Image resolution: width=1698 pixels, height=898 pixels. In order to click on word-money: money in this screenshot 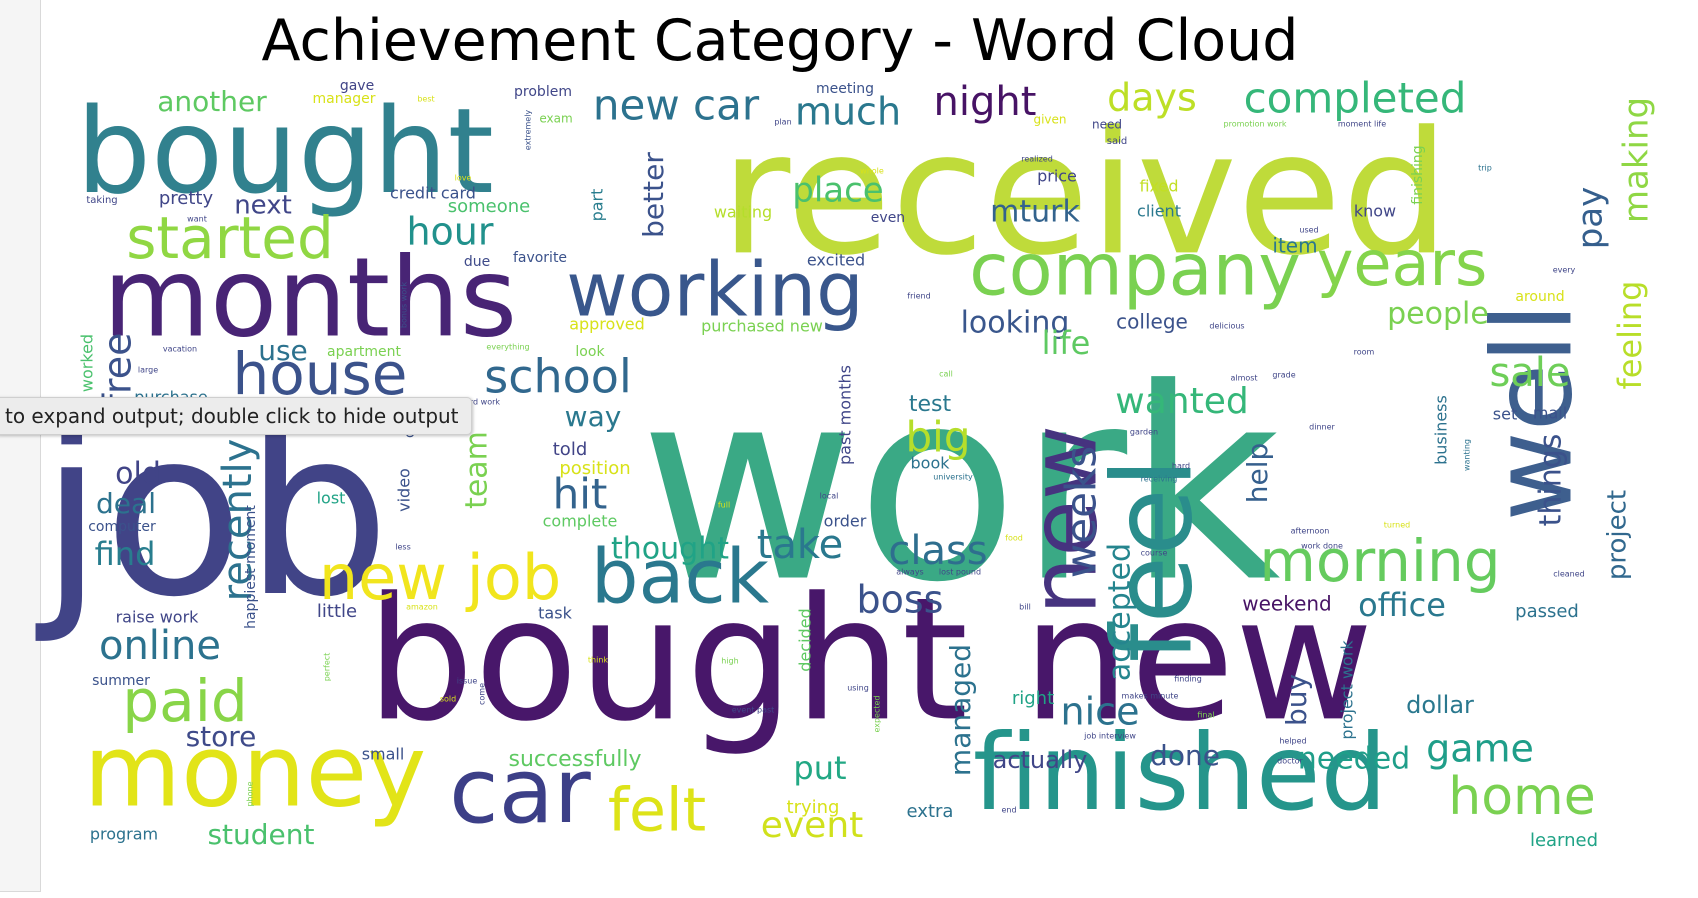, I will do `click(255, 770)`.